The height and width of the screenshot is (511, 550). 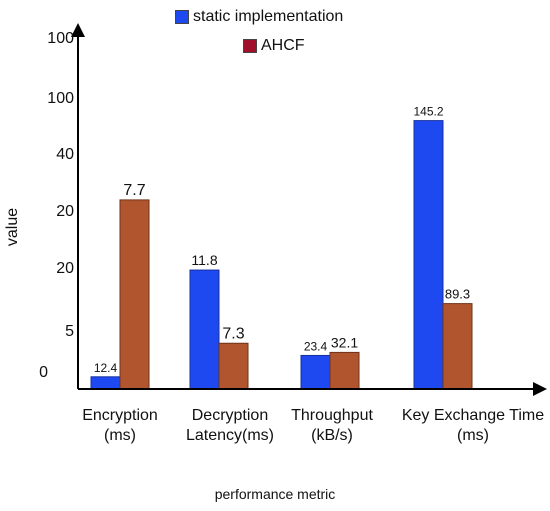 What do you see at coordinates (204, 329) in the screenshot?
I see `bar-static-decryption` at bounding box center [204, 329].